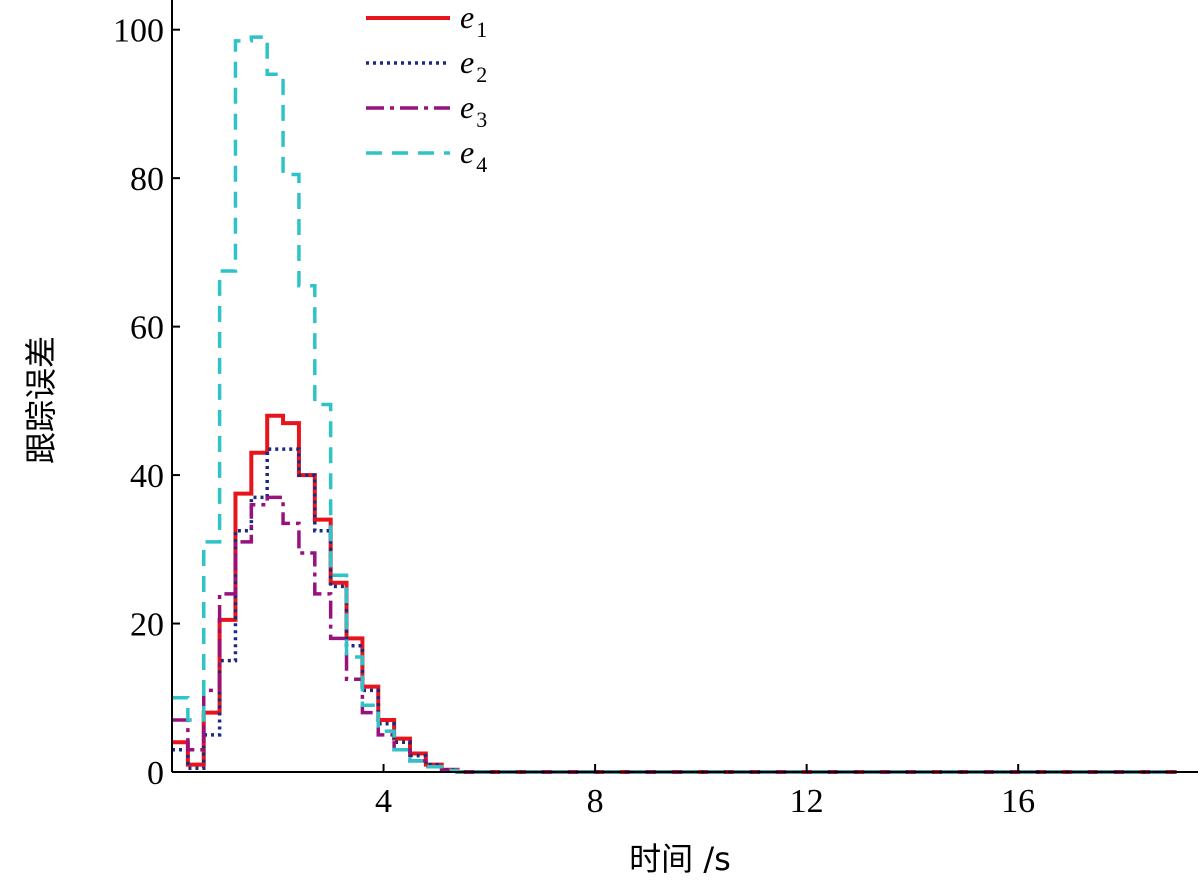  Describe the element at coordinates (473, 21) in the screenshot. I see `legend-label-e1: e1` at that location.